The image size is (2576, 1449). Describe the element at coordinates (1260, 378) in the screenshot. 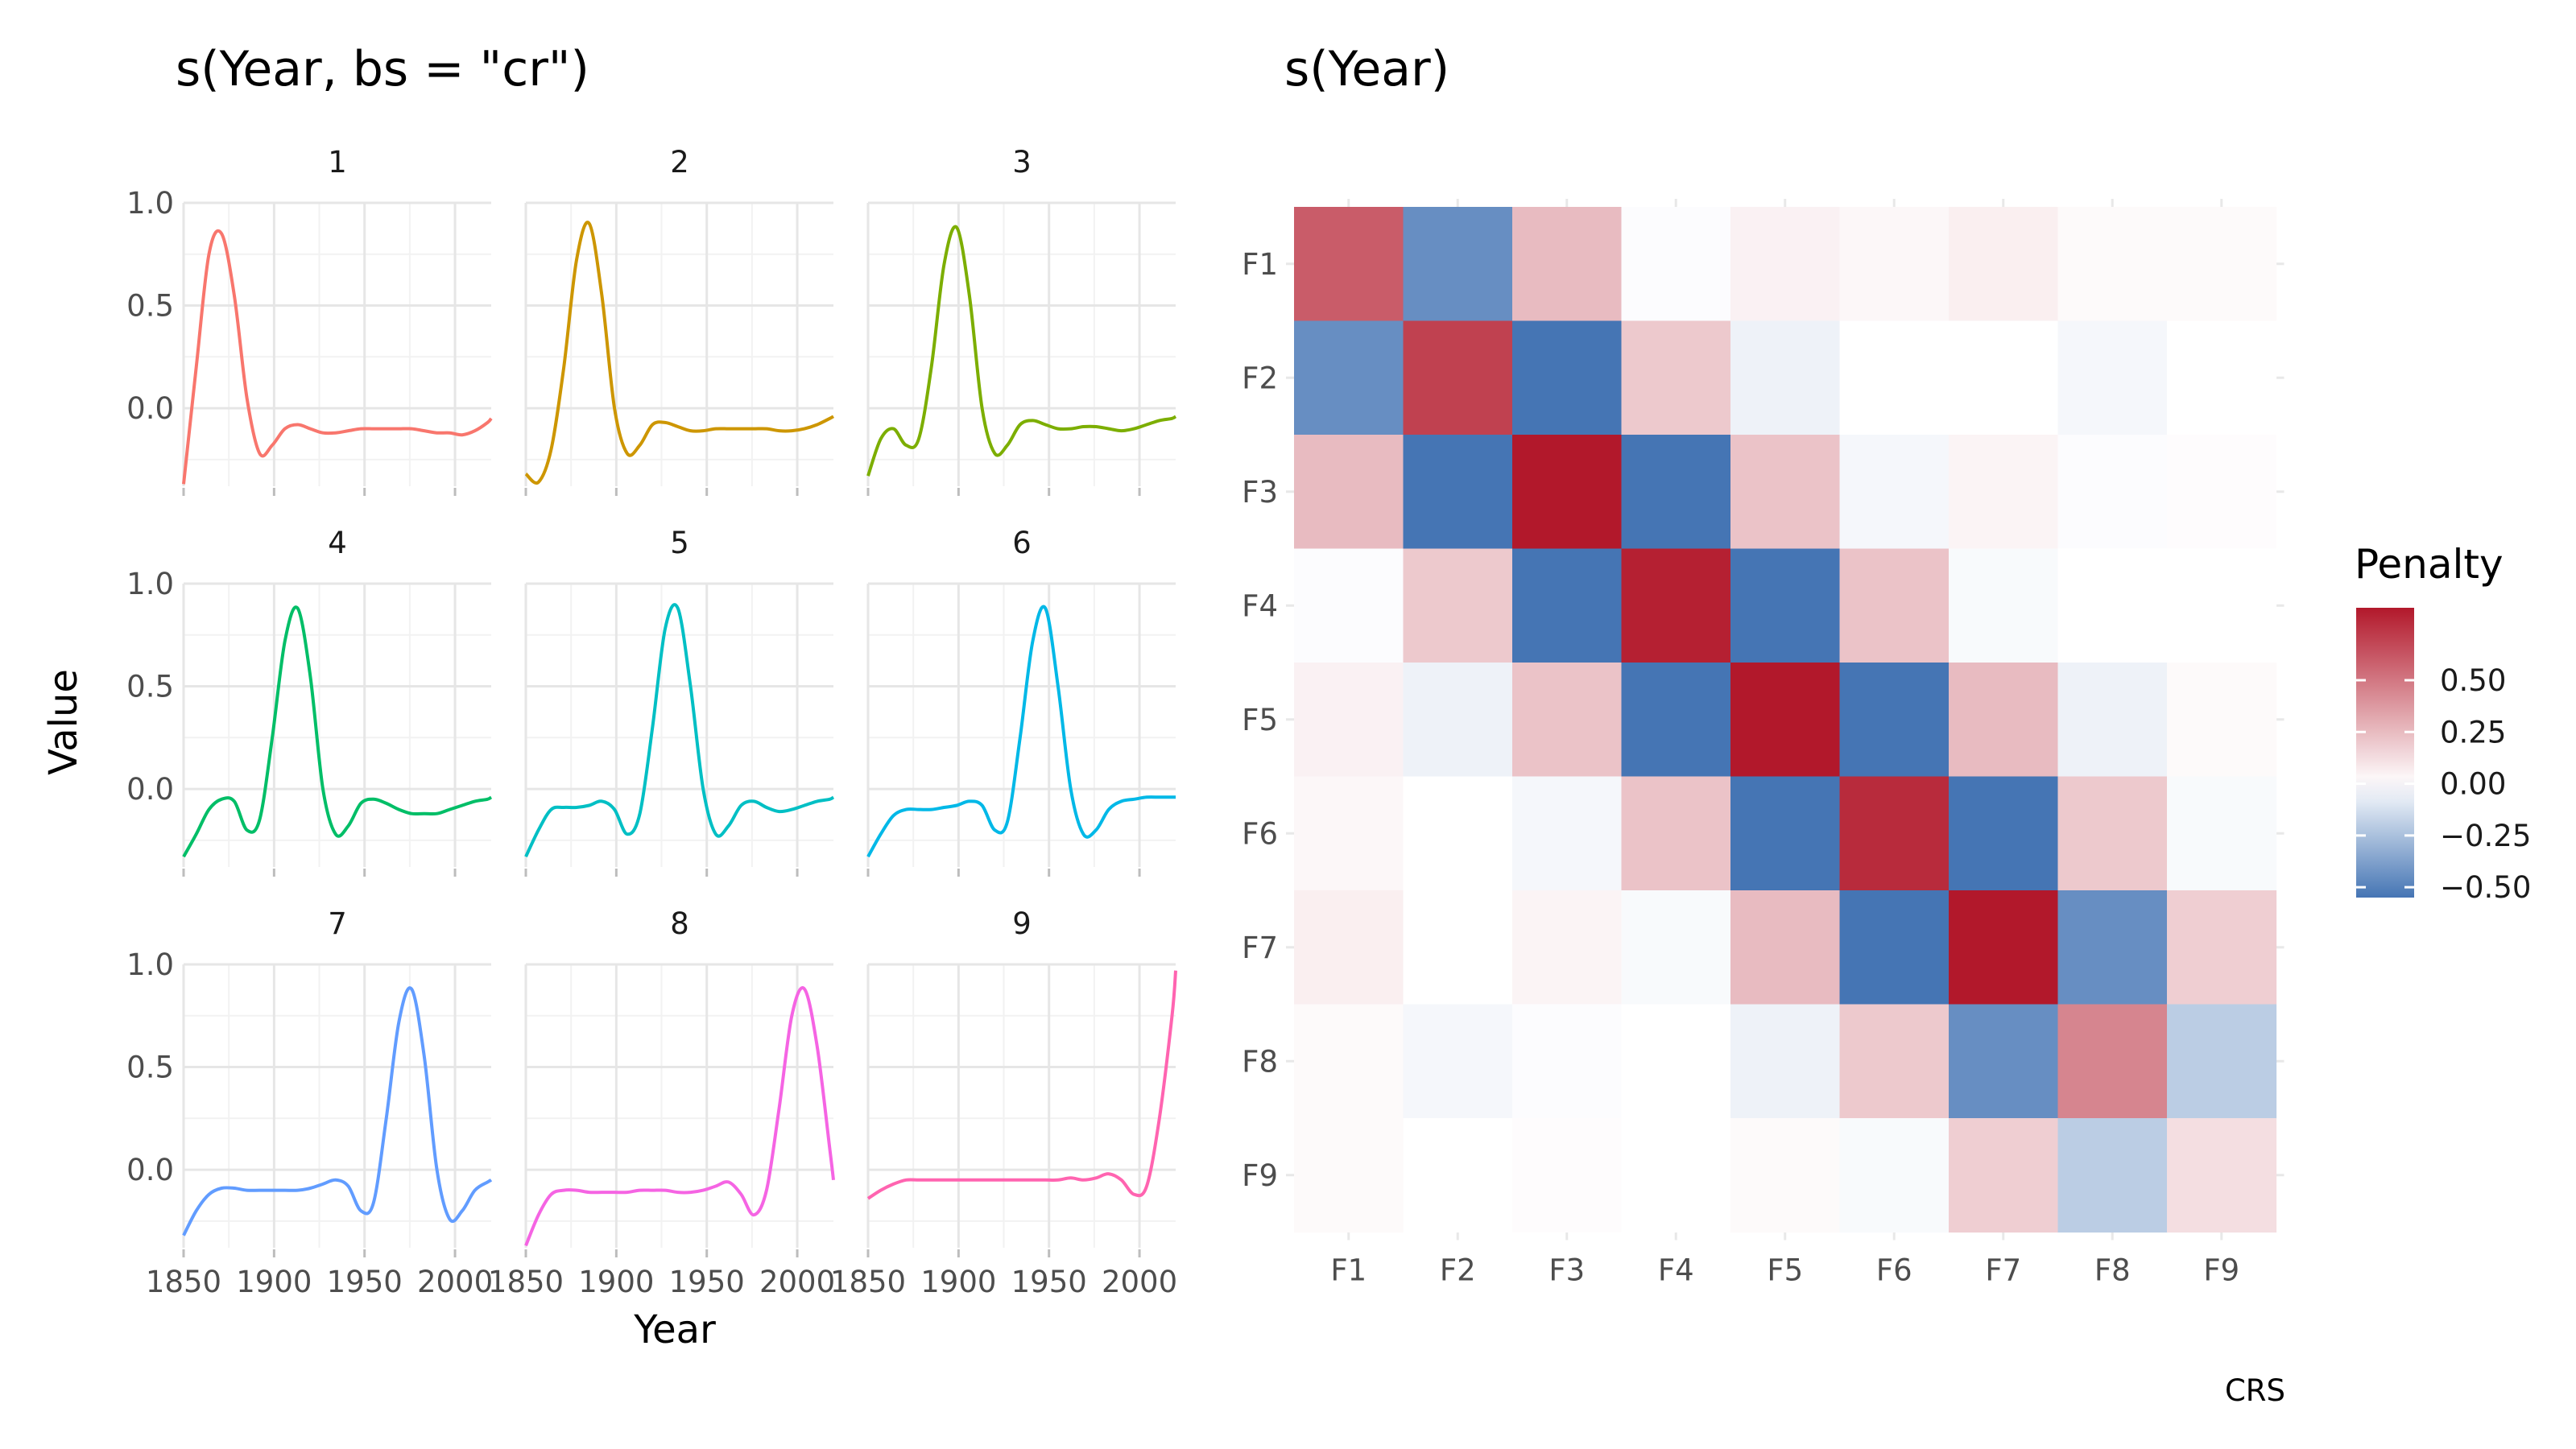

I see `heatmap-y-tick-label: F2` at that location.